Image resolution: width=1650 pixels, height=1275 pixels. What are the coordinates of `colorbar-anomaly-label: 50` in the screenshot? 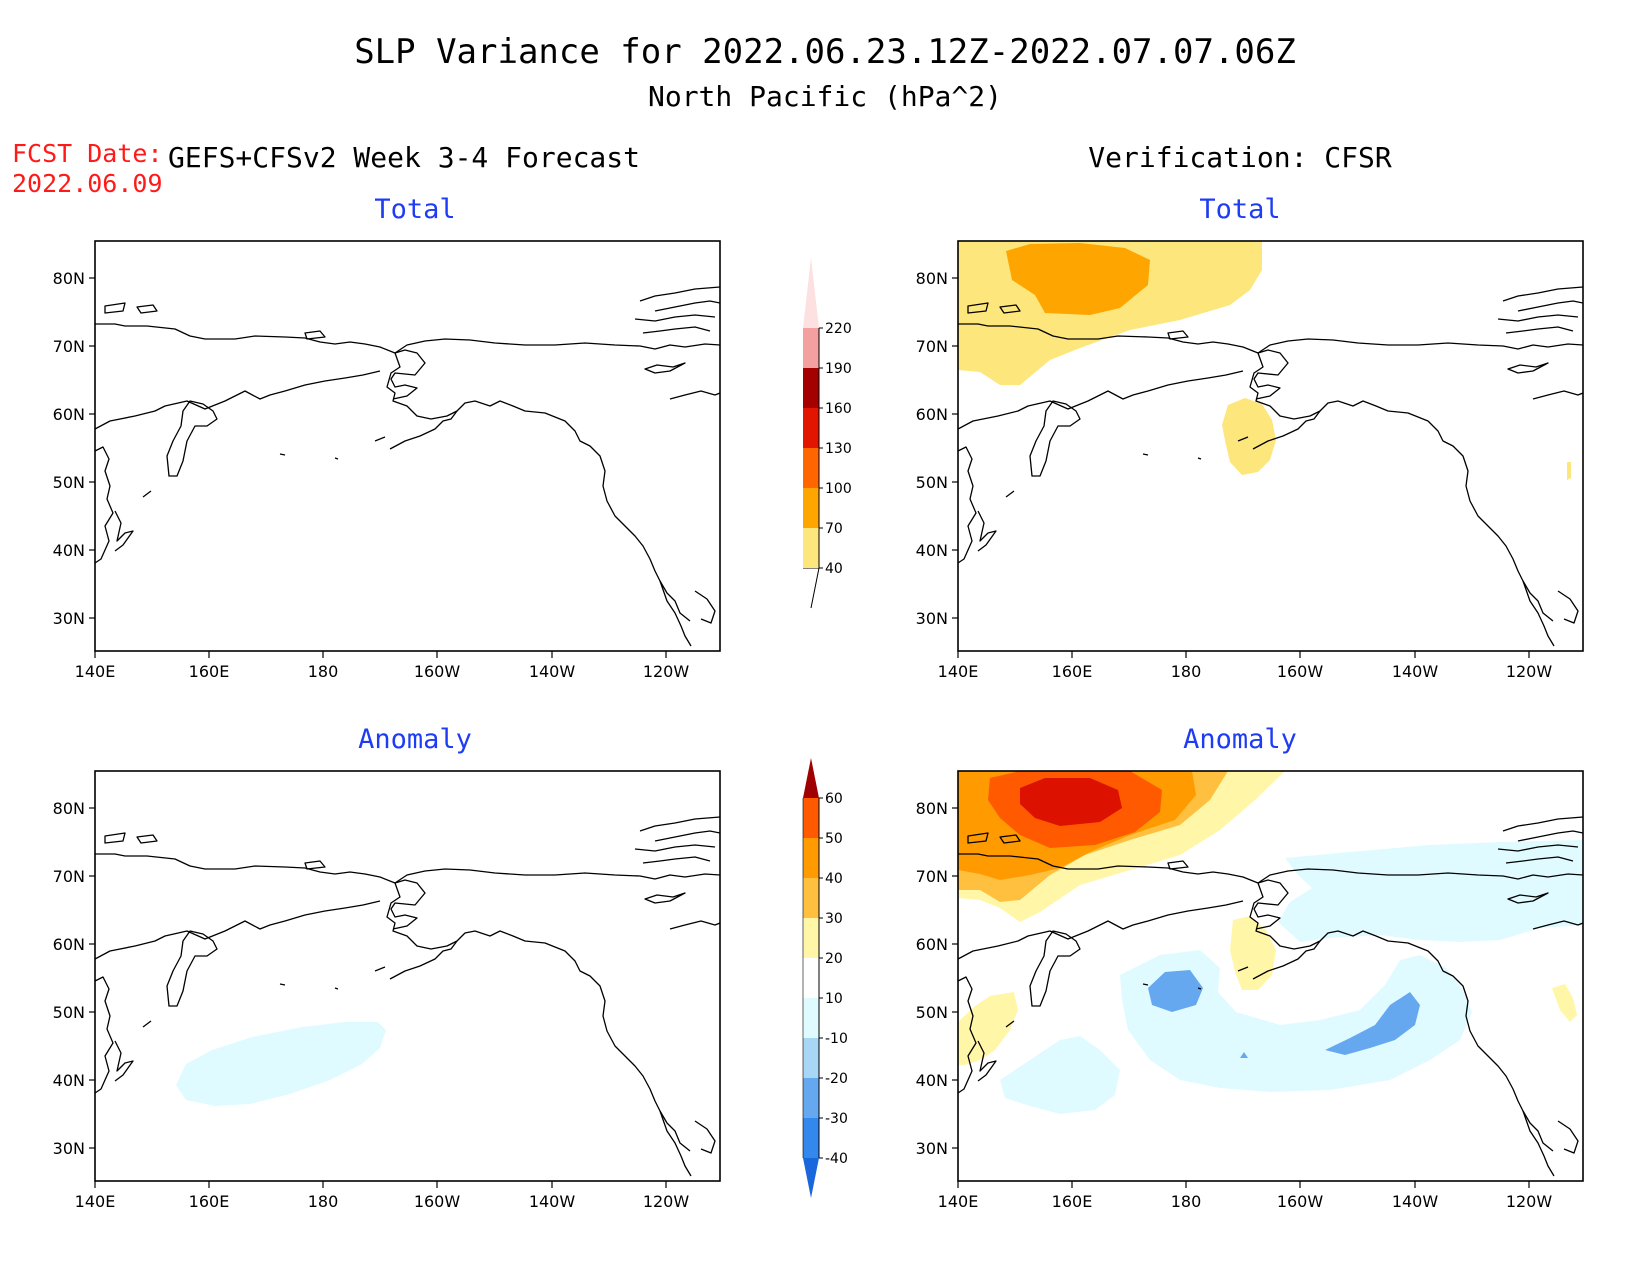 It's located at (834, 839).